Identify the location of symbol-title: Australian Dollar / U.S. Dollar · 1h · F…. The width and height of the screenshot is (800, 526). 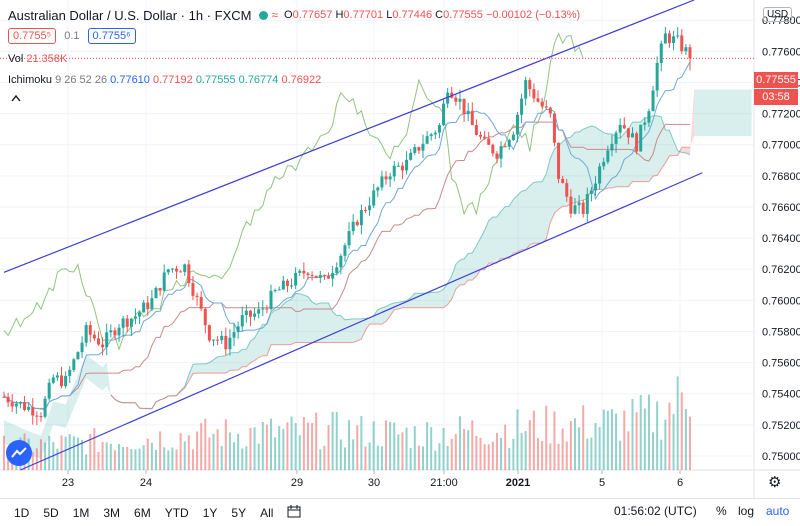
(129, 15).